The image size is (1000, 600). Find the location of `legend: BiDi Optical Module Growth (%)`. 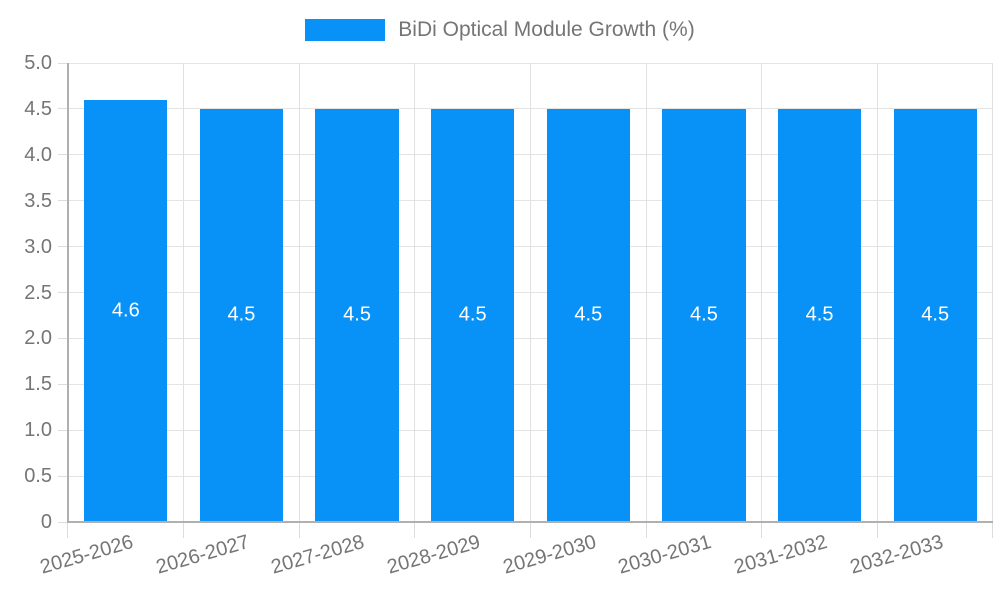

legend: BiDi Optical Module Growth (%) is located at coordinates (500, 30).